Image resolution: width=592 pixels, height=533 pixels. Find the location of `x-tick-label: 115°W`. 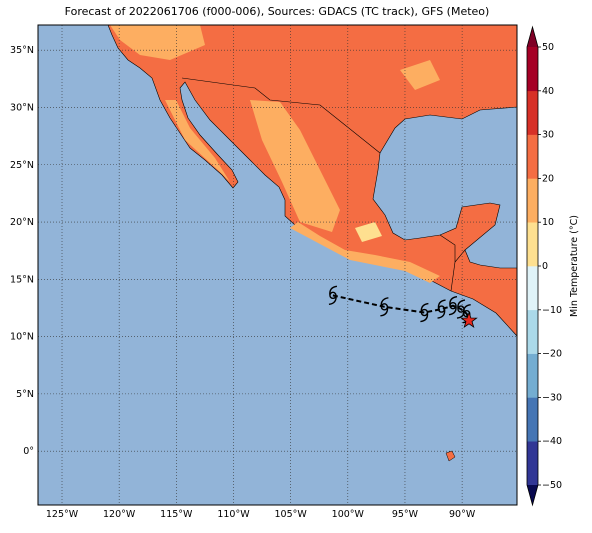

x-tick-label: 115°W is located at coordinates (176, 514).